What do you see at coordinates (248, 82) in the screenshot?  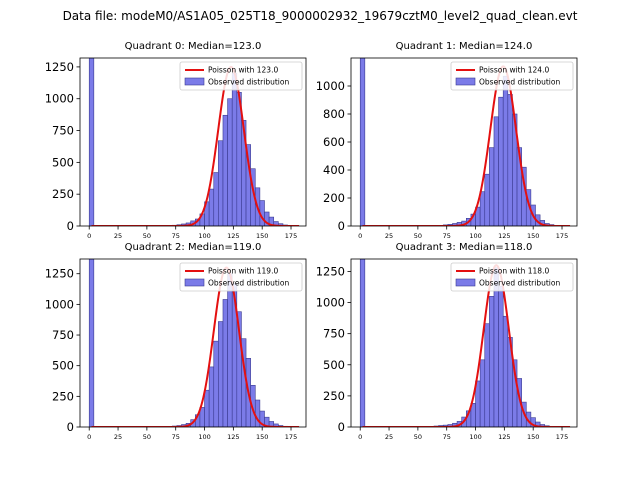 I see `quadrant-0-legend-observed-label: Observed distribution` at bounding box center [248, 82].